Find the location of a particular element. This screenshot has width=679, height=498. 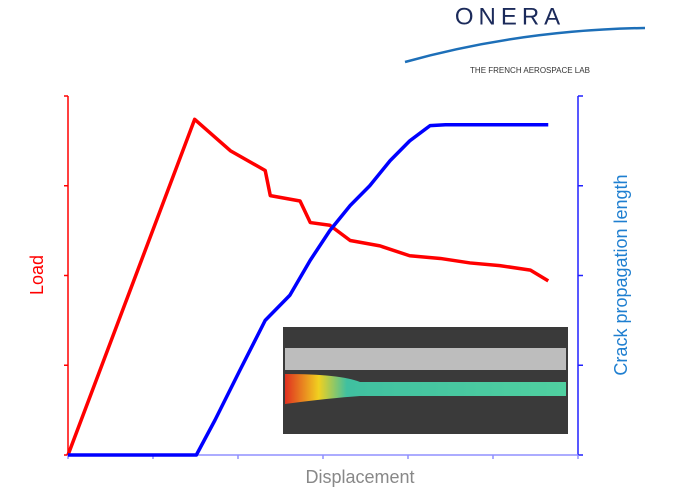

x-axis-label: Displacement is located at coordinates (359, 477).